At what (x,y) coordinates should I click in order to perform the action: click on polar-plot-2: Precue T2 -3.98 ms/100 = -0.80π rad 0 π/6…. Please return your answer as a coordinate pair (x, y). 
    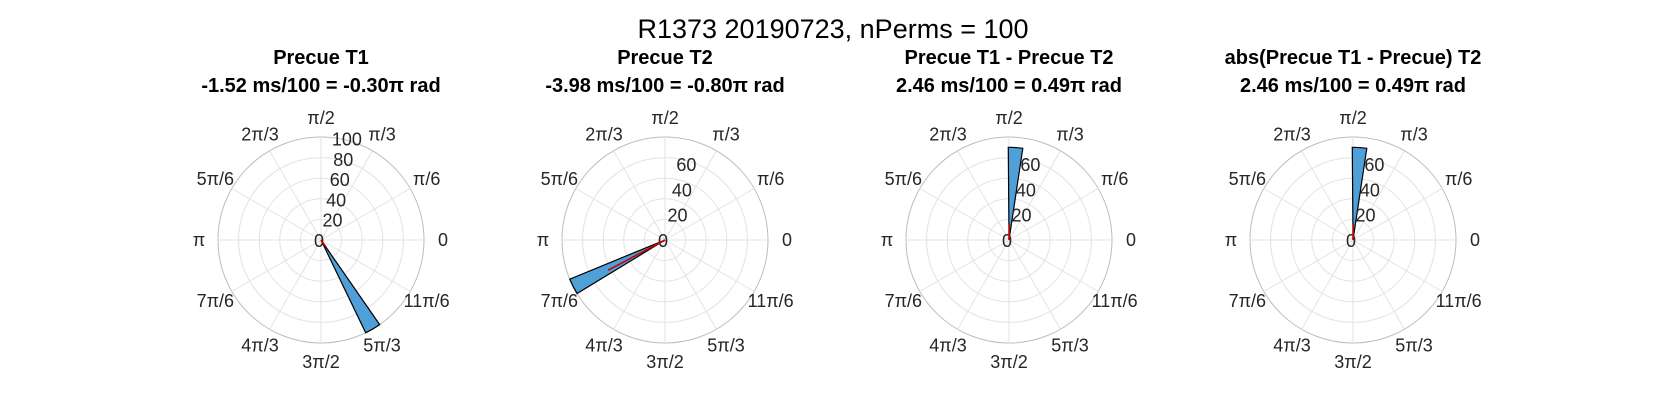
    Looking at the image, I should click on (665, 209).